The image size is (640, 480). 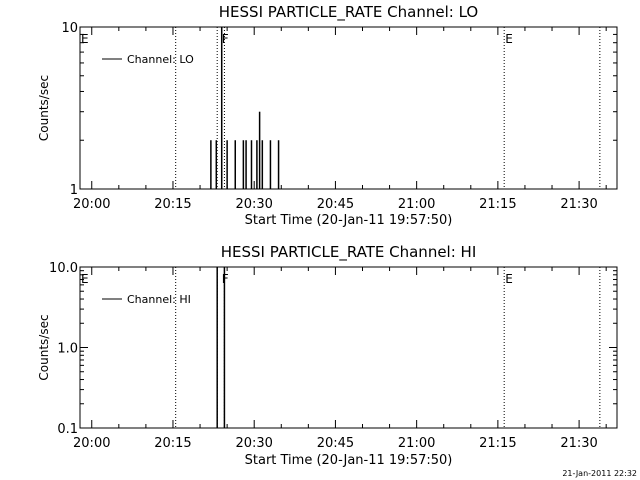 What do you see at coordinates (63, 268) in the screenshot?
I see `y-tick-label: 10.0` at bounding box center [63, 268].